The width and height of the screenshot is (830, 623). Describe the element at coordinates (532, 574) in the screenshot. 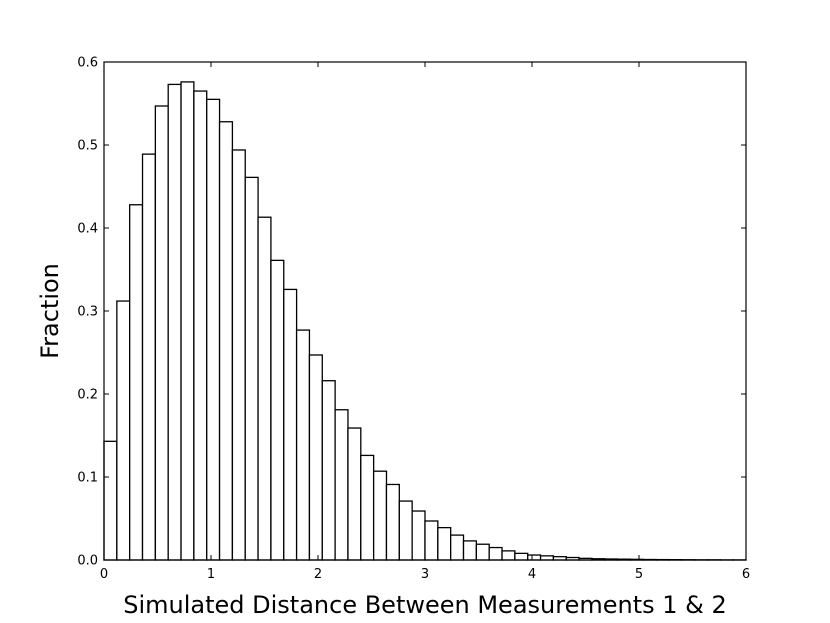

I see `x-tick-label: 4` at that location.